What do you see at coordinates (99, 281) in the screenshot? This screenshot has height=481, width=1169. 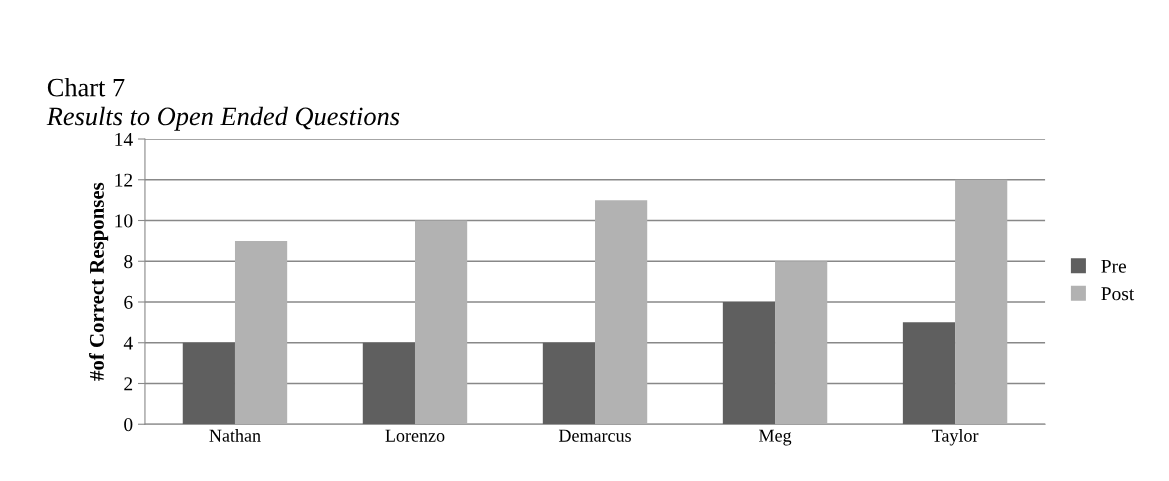 I see `y-axis-title: #of Correct Responses` at bounding box center [99, 281].